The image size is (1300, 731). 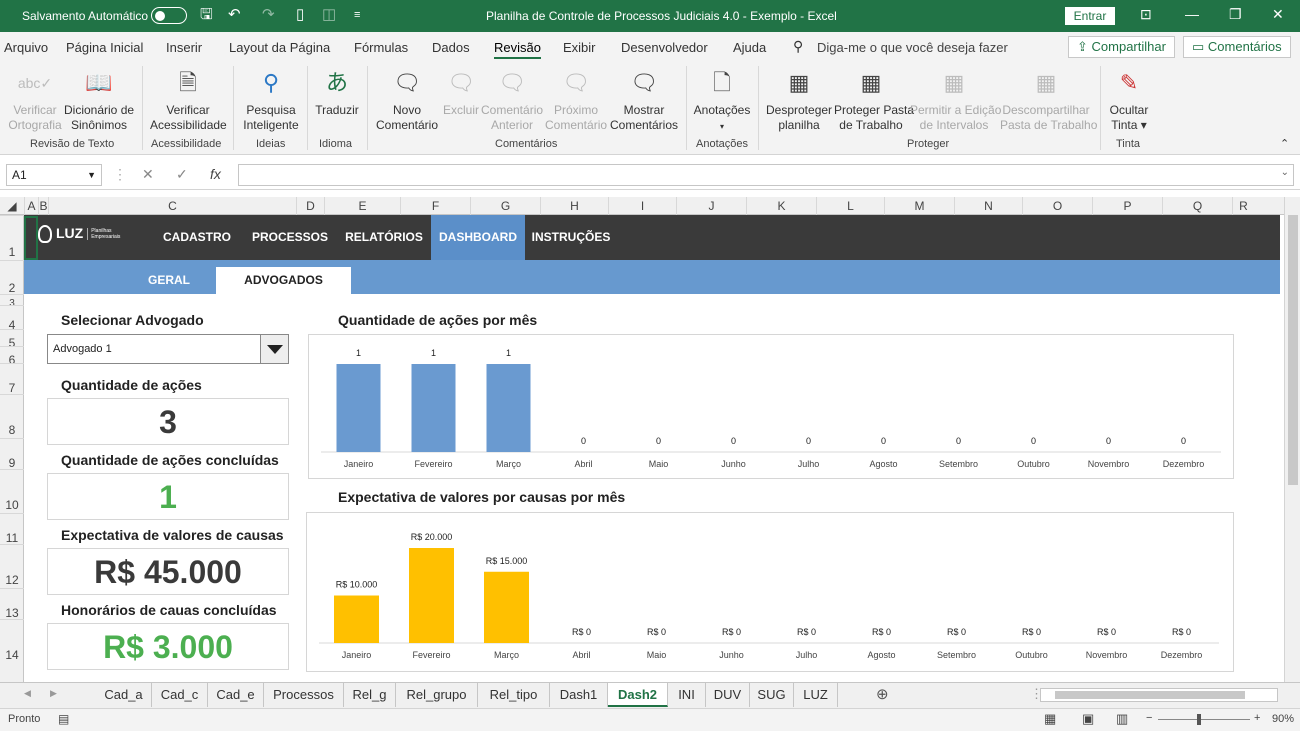 I want to click on allow-edit-ranges-button: ▦ Permitir a Edição de Intervalos, so click(x=955, y=99).